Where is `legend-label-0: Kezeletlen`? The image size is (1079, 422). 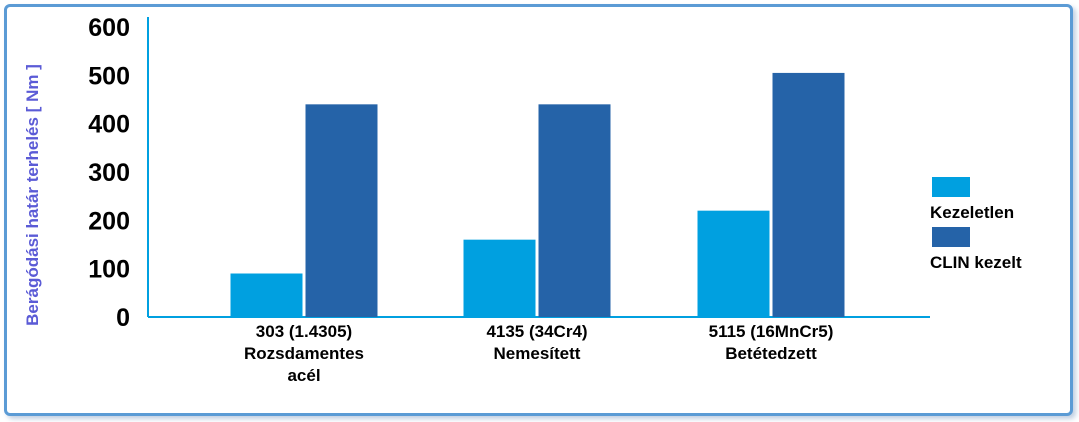
legend-label-0: Kezeletlen is located at coordinates (972, 212).